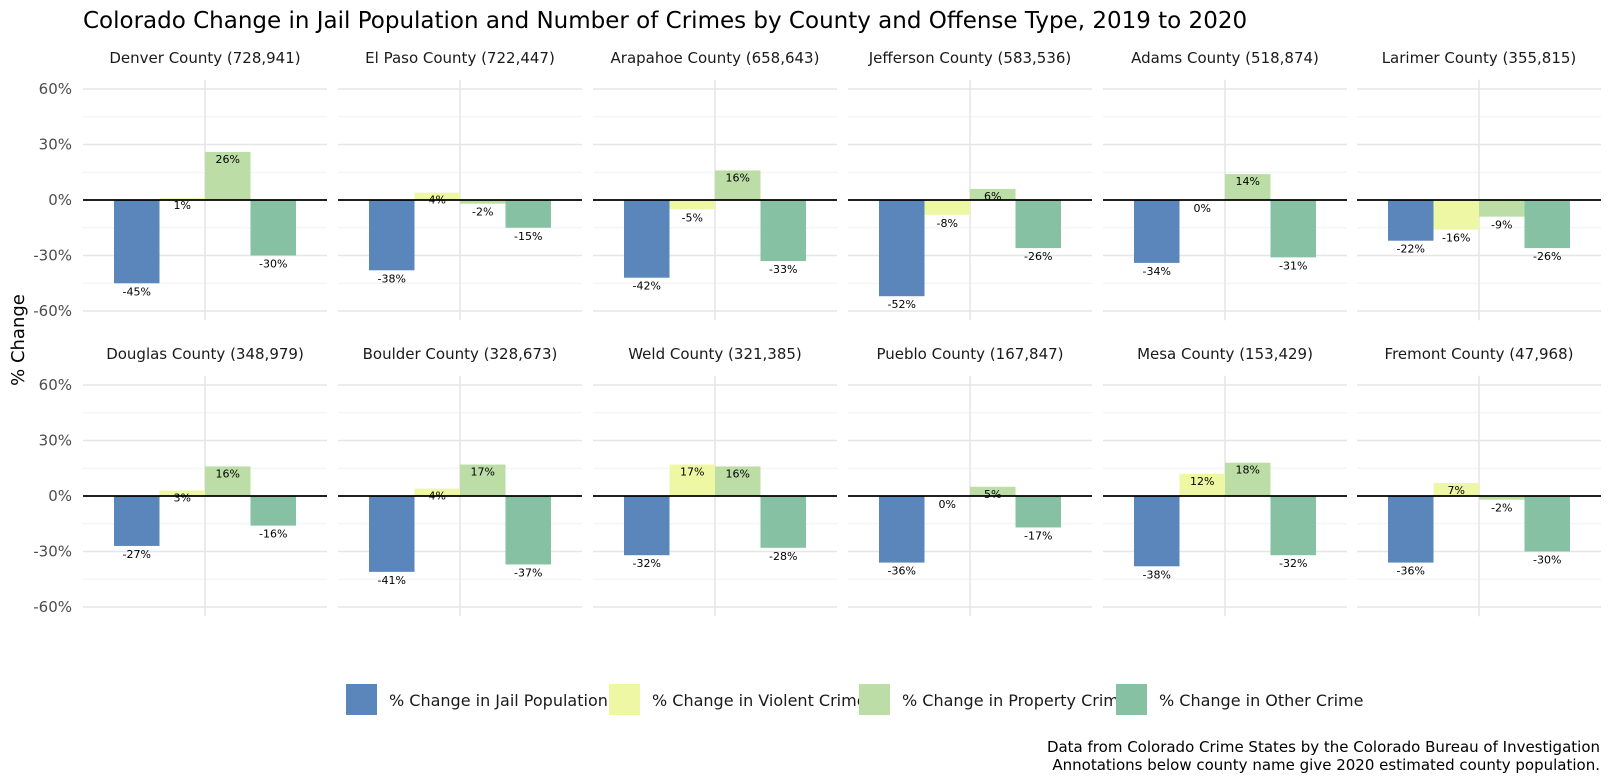 The image size is (1612, 784). What do you see at coordinates (715, 58) in the screenshot?
I see `facet-strip-label: Arapahoe County (658,643)` at bounding box center [715, 58].